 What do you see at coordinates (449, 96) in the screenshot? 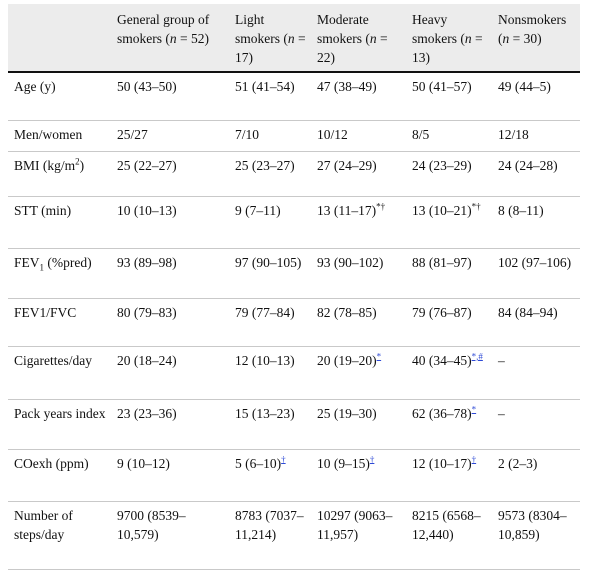
I see `cell: 50 (41–57)` at bounding box center [449, 96].